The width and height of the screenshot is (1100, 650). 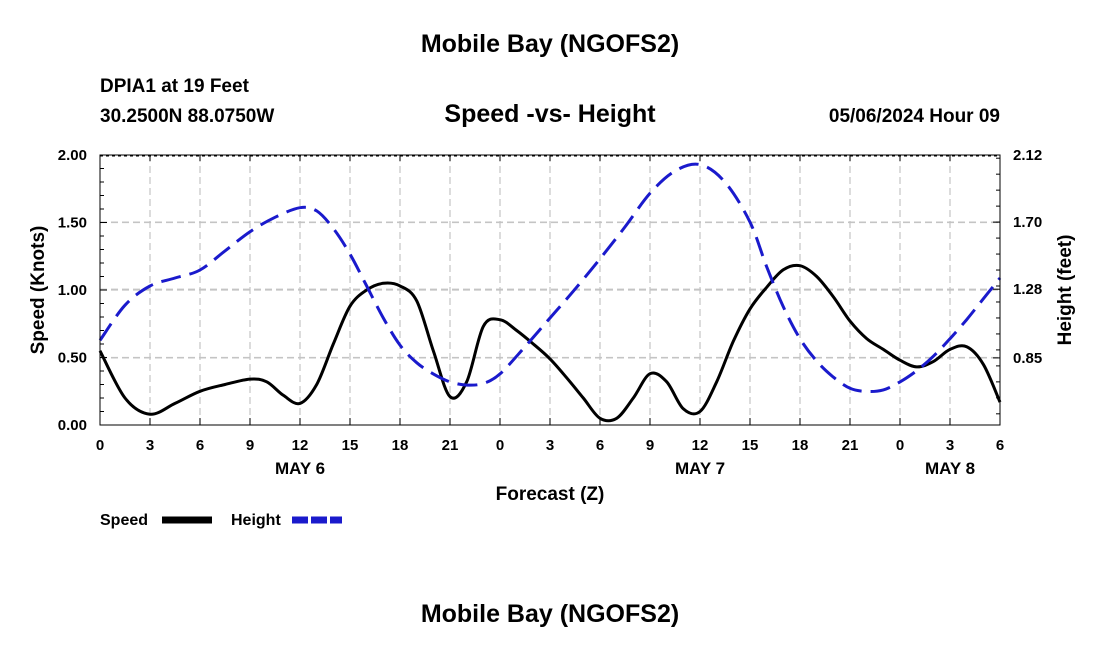 I want to click on x-axis-title: Forecast (Z), so click(x=550, y=494).